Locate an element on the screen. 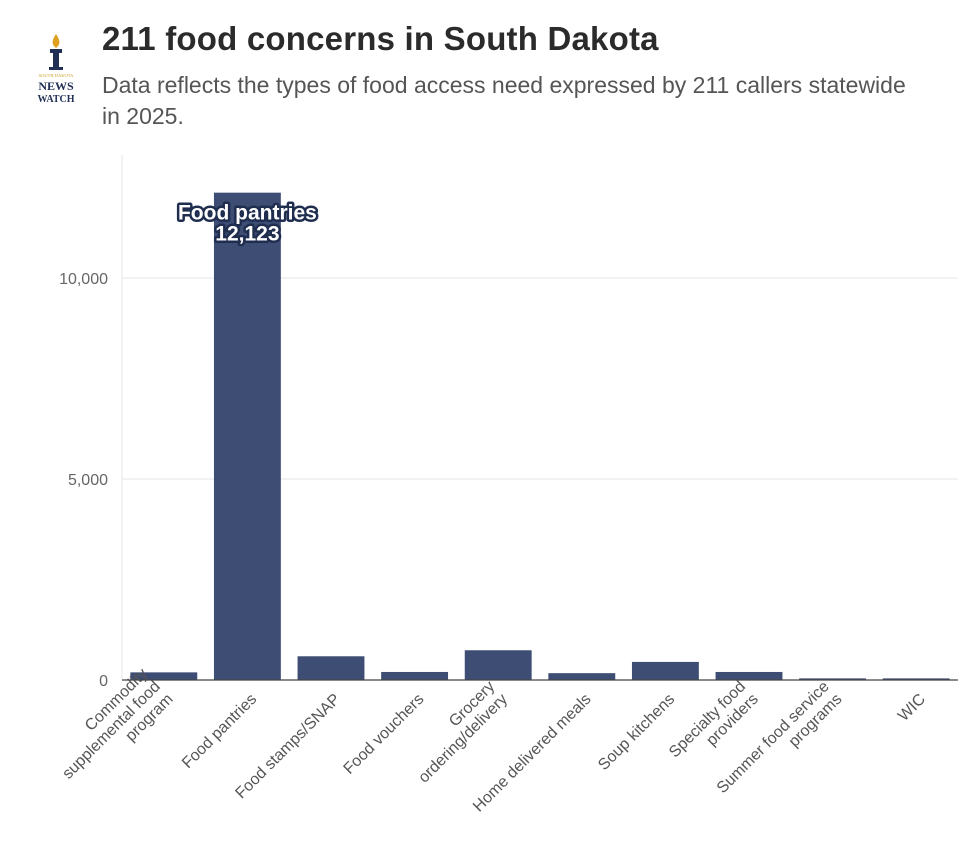  x-category-label-line: Food pantries is located at coordinates (219, 731).